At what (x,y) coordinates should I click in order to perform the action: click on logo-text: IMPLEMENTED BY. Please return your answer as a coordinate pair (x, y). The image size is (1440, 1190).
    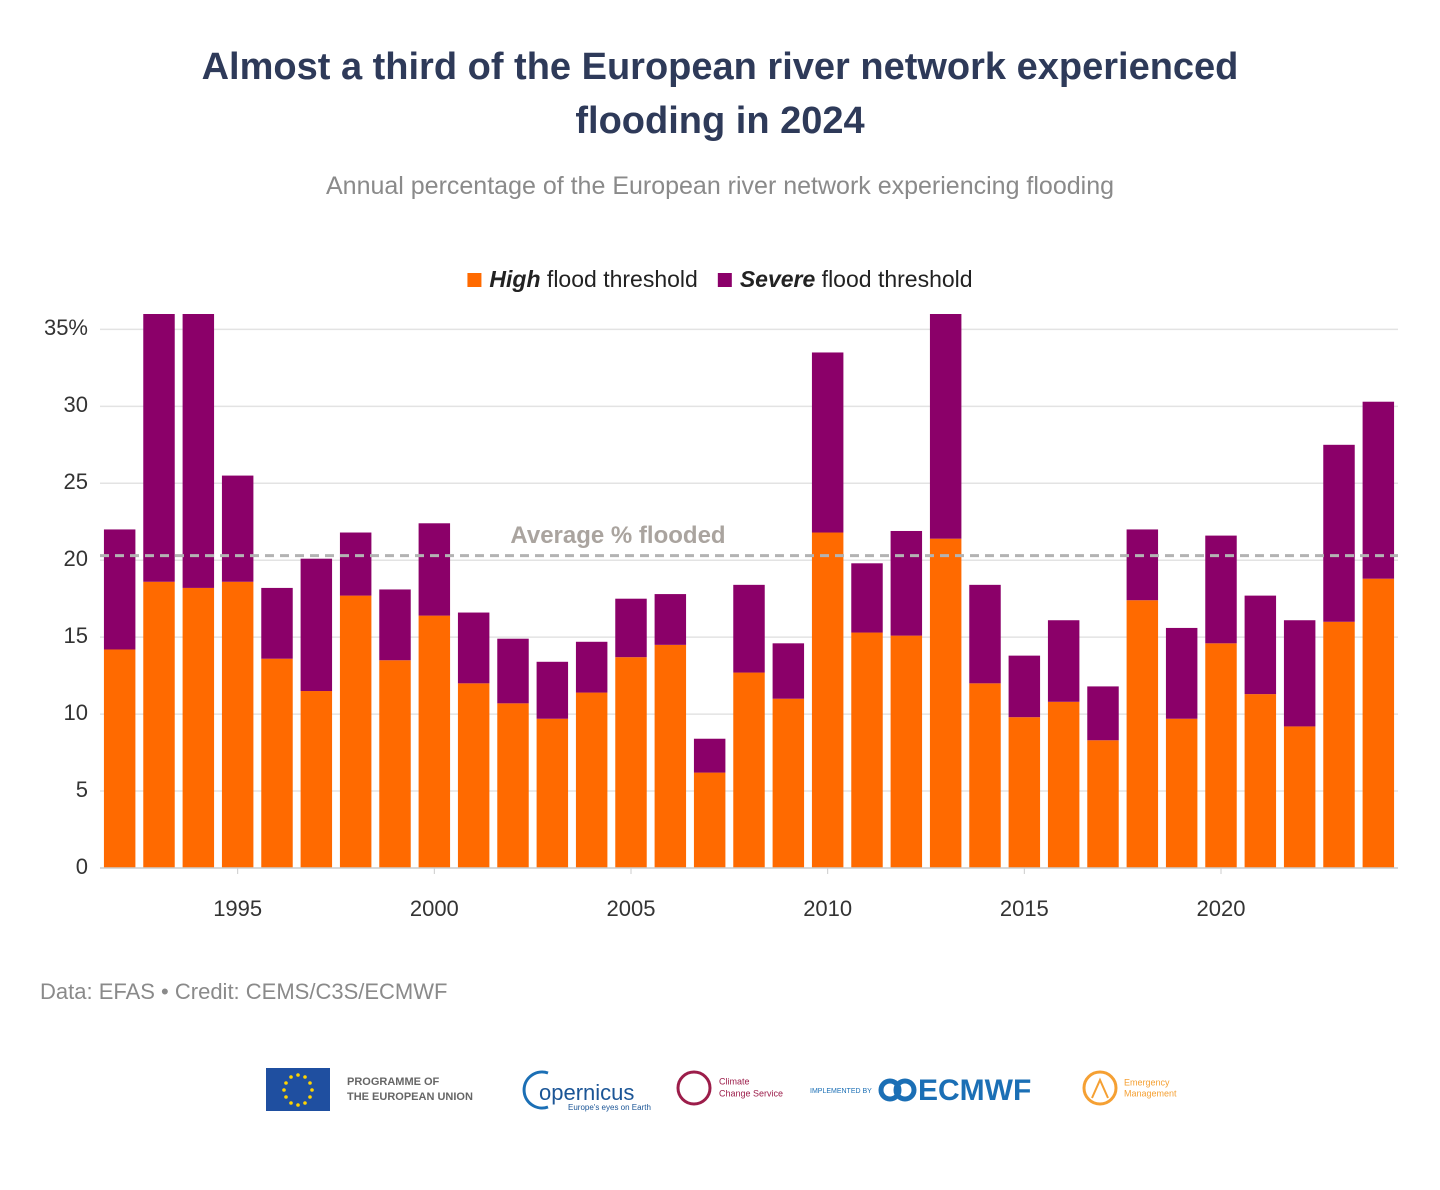
    Looking at the image, I should click on (841, 1091).